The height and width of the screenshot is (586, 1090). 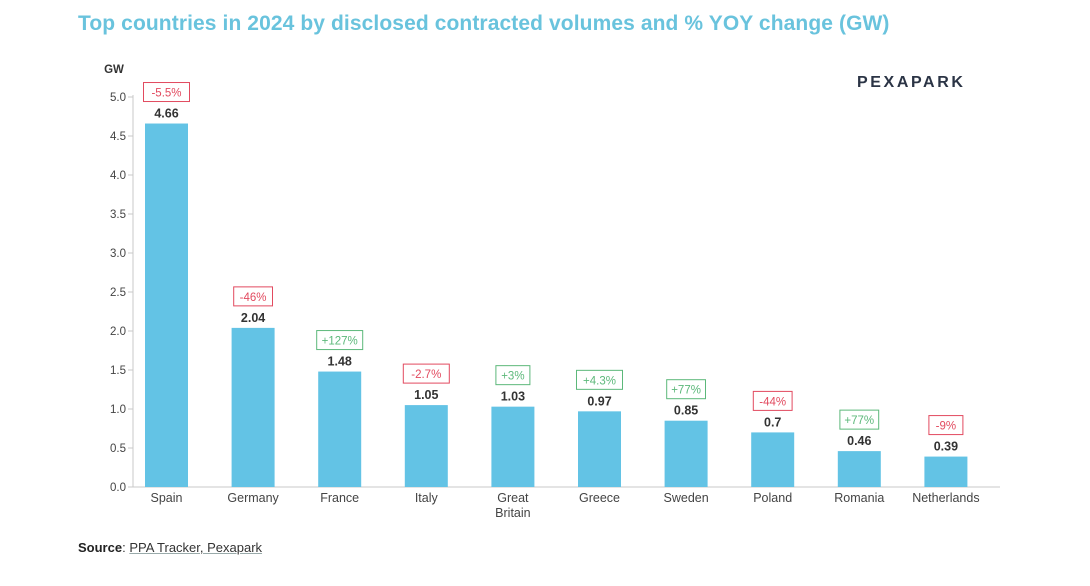 What do you see at coordinates (427, 498) in the screenshot?
I see `x-category-label: Italy` at bounding box center [427, 498].